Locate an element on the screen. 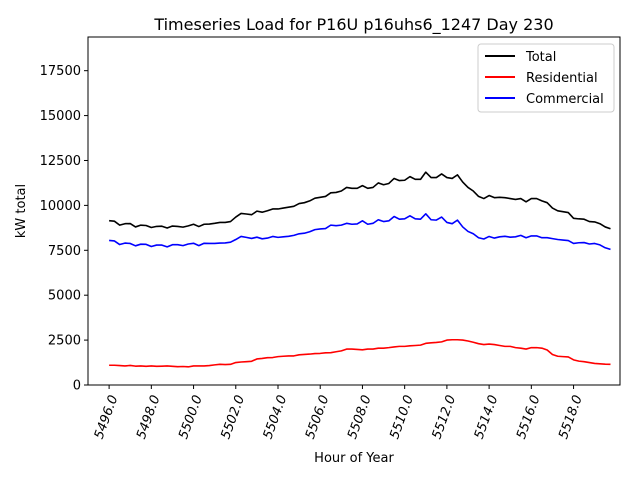 This screenshot has width=640, height=480. y-tick-label-7: 17500 is located at coordinates (60, 71).